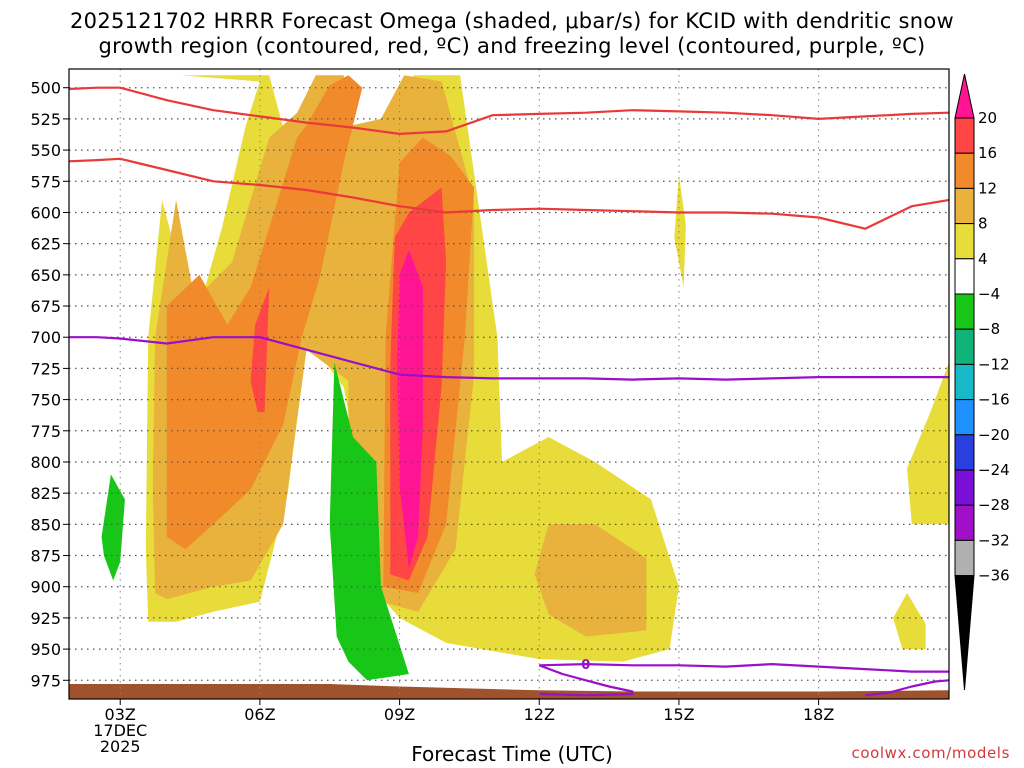 The height and width of the screenshot is (768, 1024). I want to click on y-tick-label-900: 900, so click(45, 587).